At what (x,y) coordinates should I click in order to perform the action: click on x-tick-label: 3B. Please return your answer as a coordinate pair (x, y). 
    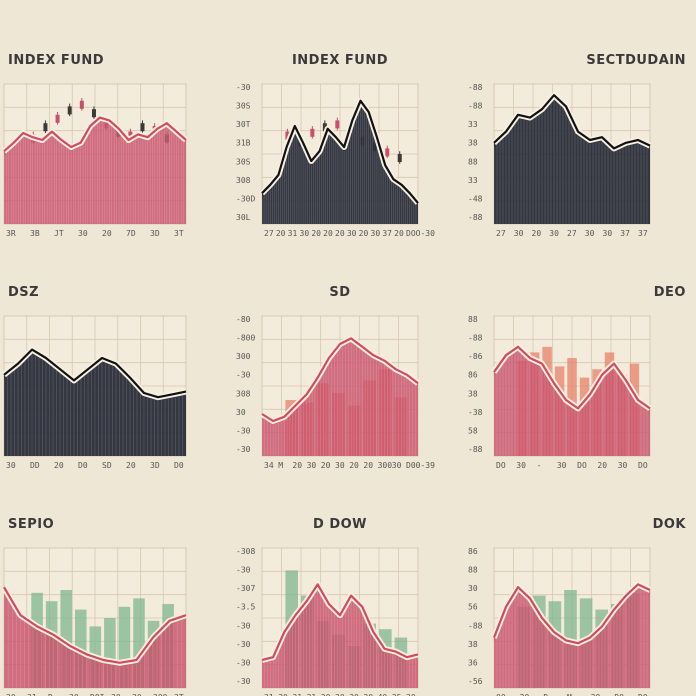
    Looking at the image, I should click on (35, 233).